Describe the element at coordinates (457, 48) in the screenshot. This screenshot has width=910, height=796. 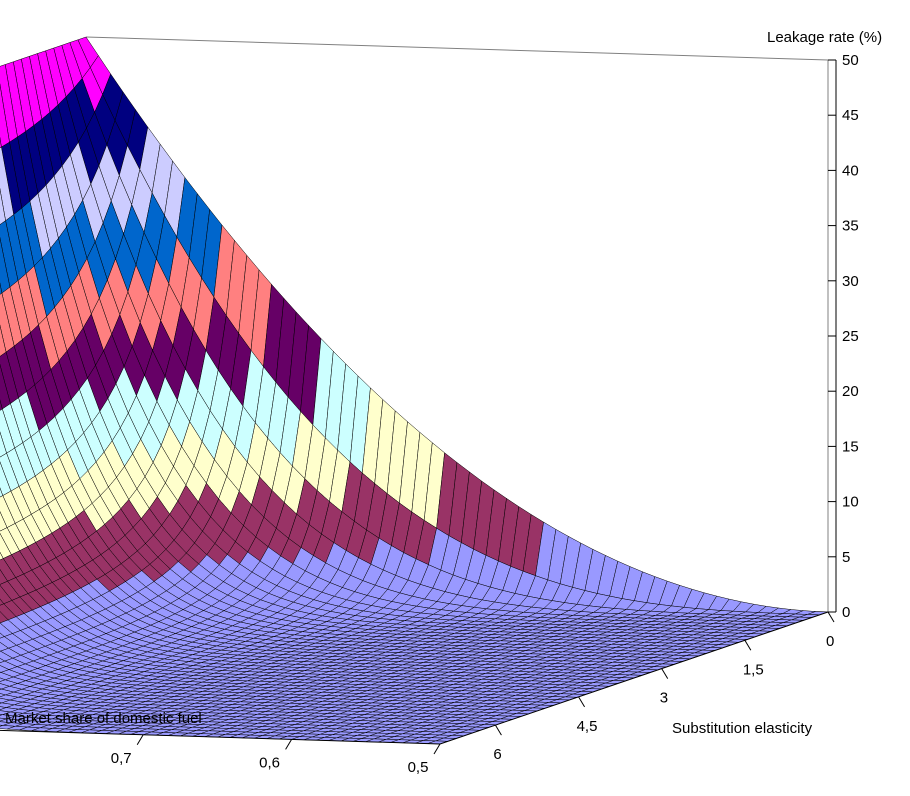
I see `back-top-edge` at that location.